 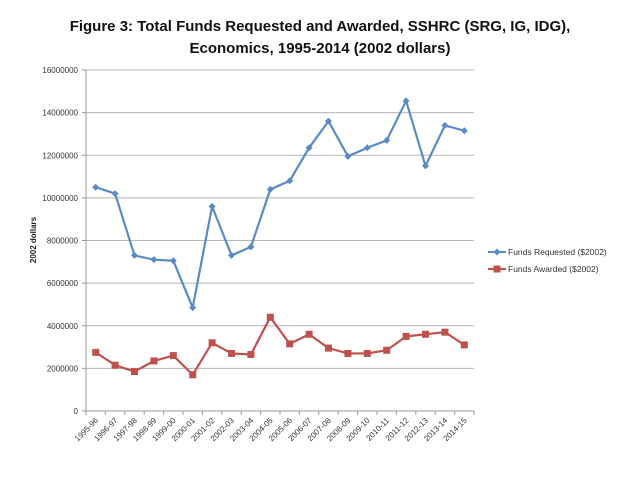 What do you see at coordinates (76, 411) in the screenshot?
I see `y-tick-label: 0` at bounding box center [76, 411].